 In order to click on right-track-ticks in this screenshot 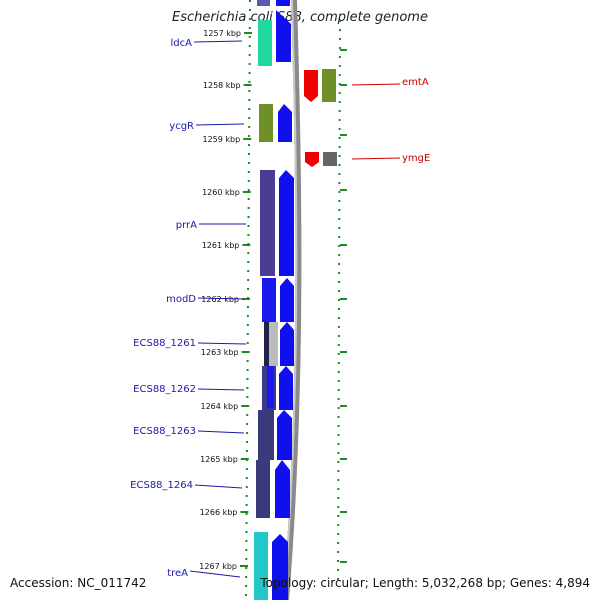, I will do `click(343, 306)`.